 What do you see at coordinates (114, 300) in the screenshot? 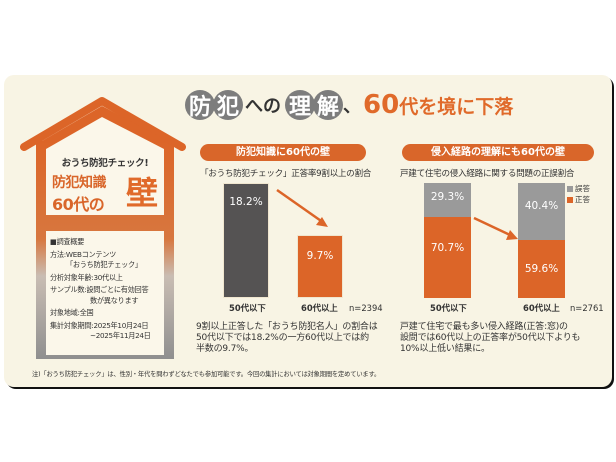
I see `survey-sample-value: 数が異なります` at bounding box center [114, 300].